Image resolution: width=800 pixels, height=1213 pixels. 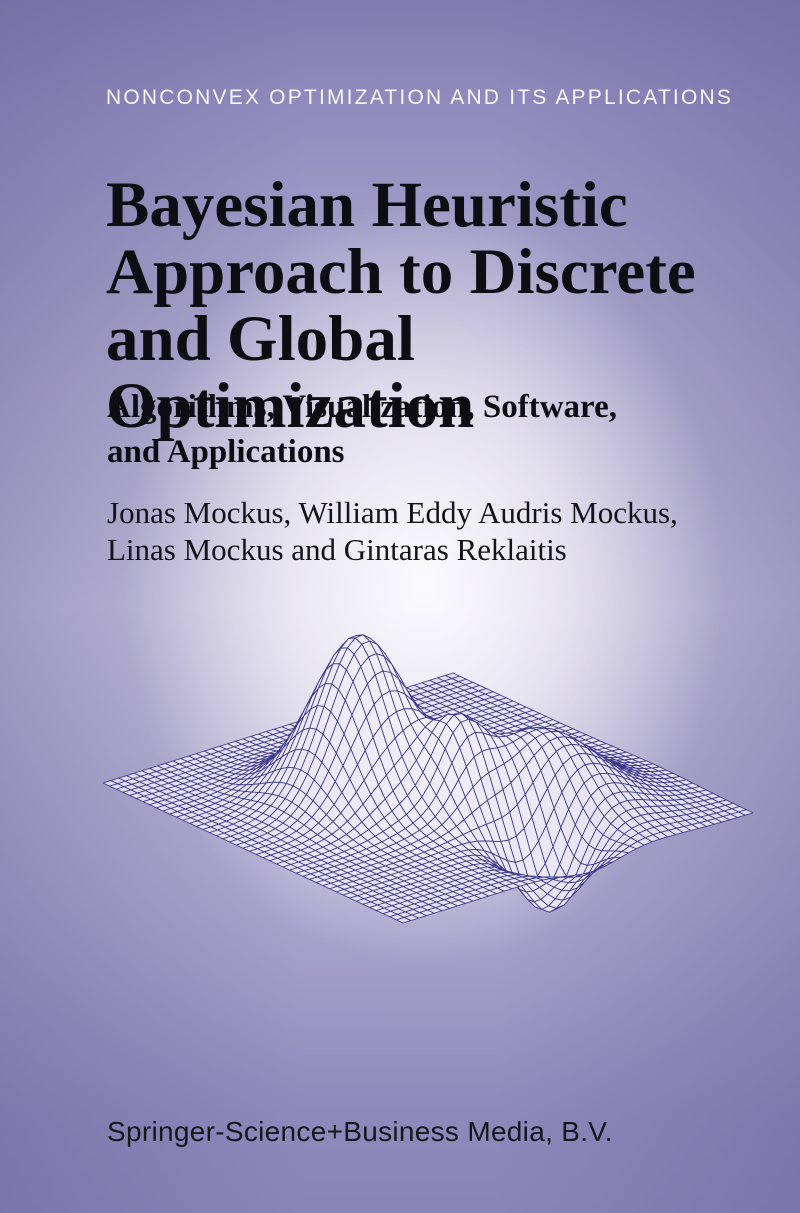 I want to click on title-line-3: and Global Optimization, so click(x=290, y=372).